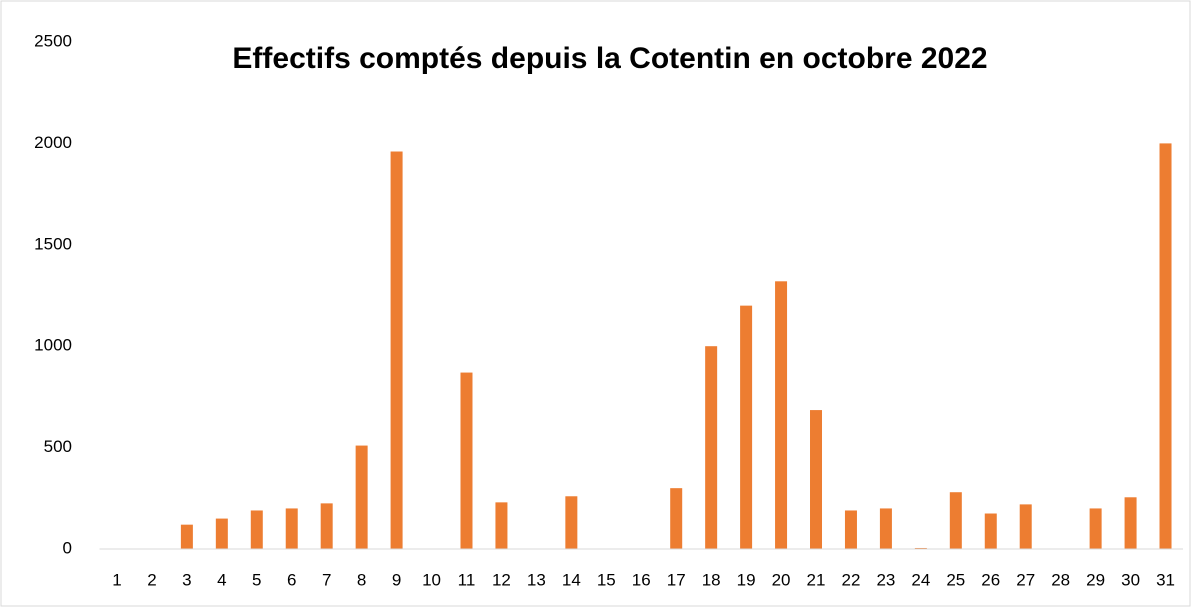 This screenshot has height=607, width=1192. What do you see at coordinates (467, 579) in the screenshot?
I see `x-tick-label: 11` at bounding box center [467, 579].